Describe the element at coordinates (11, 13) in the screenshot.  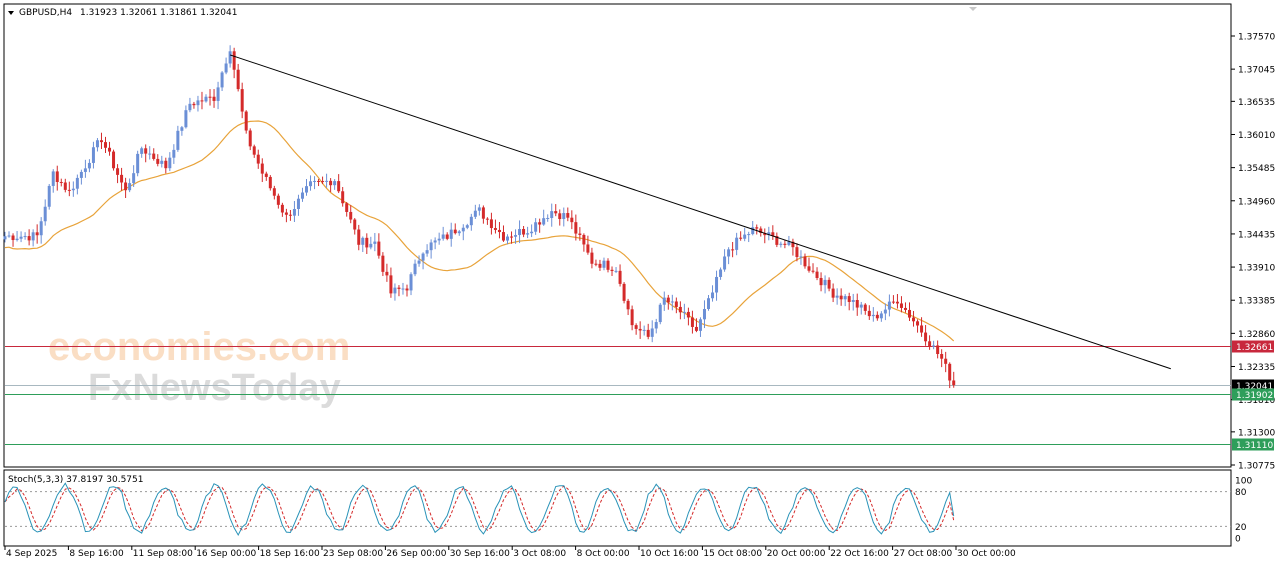
I see `symbol-dropdown-icon` at that location.